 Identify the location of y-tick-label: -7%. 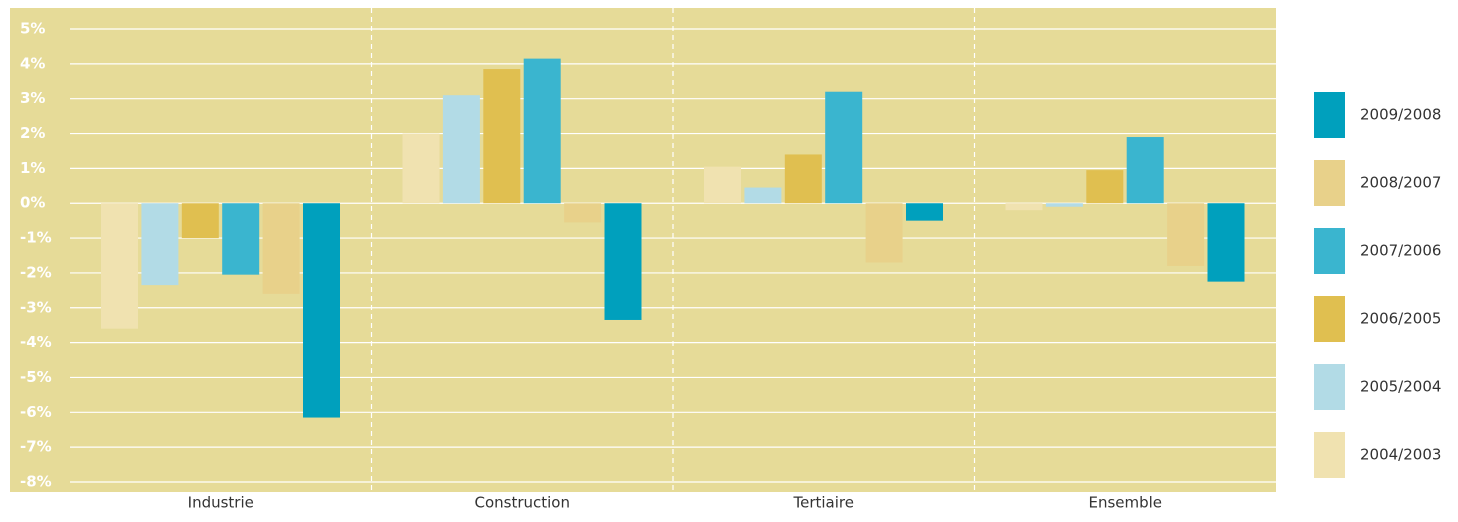
(36, 447).